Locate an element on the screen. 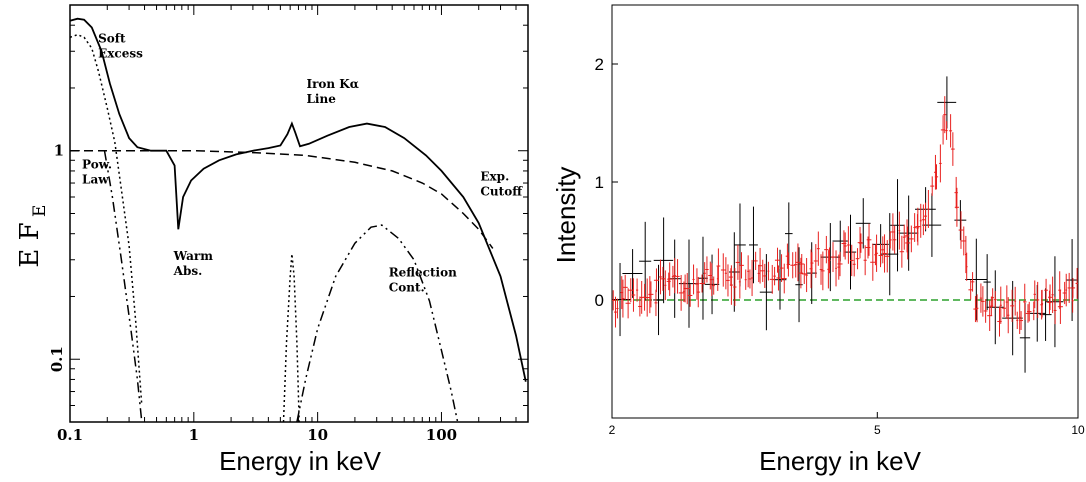 The width and height of the screenshot is (1086, 482). y-tick-label: 0 is located at coordinates (599, 300).